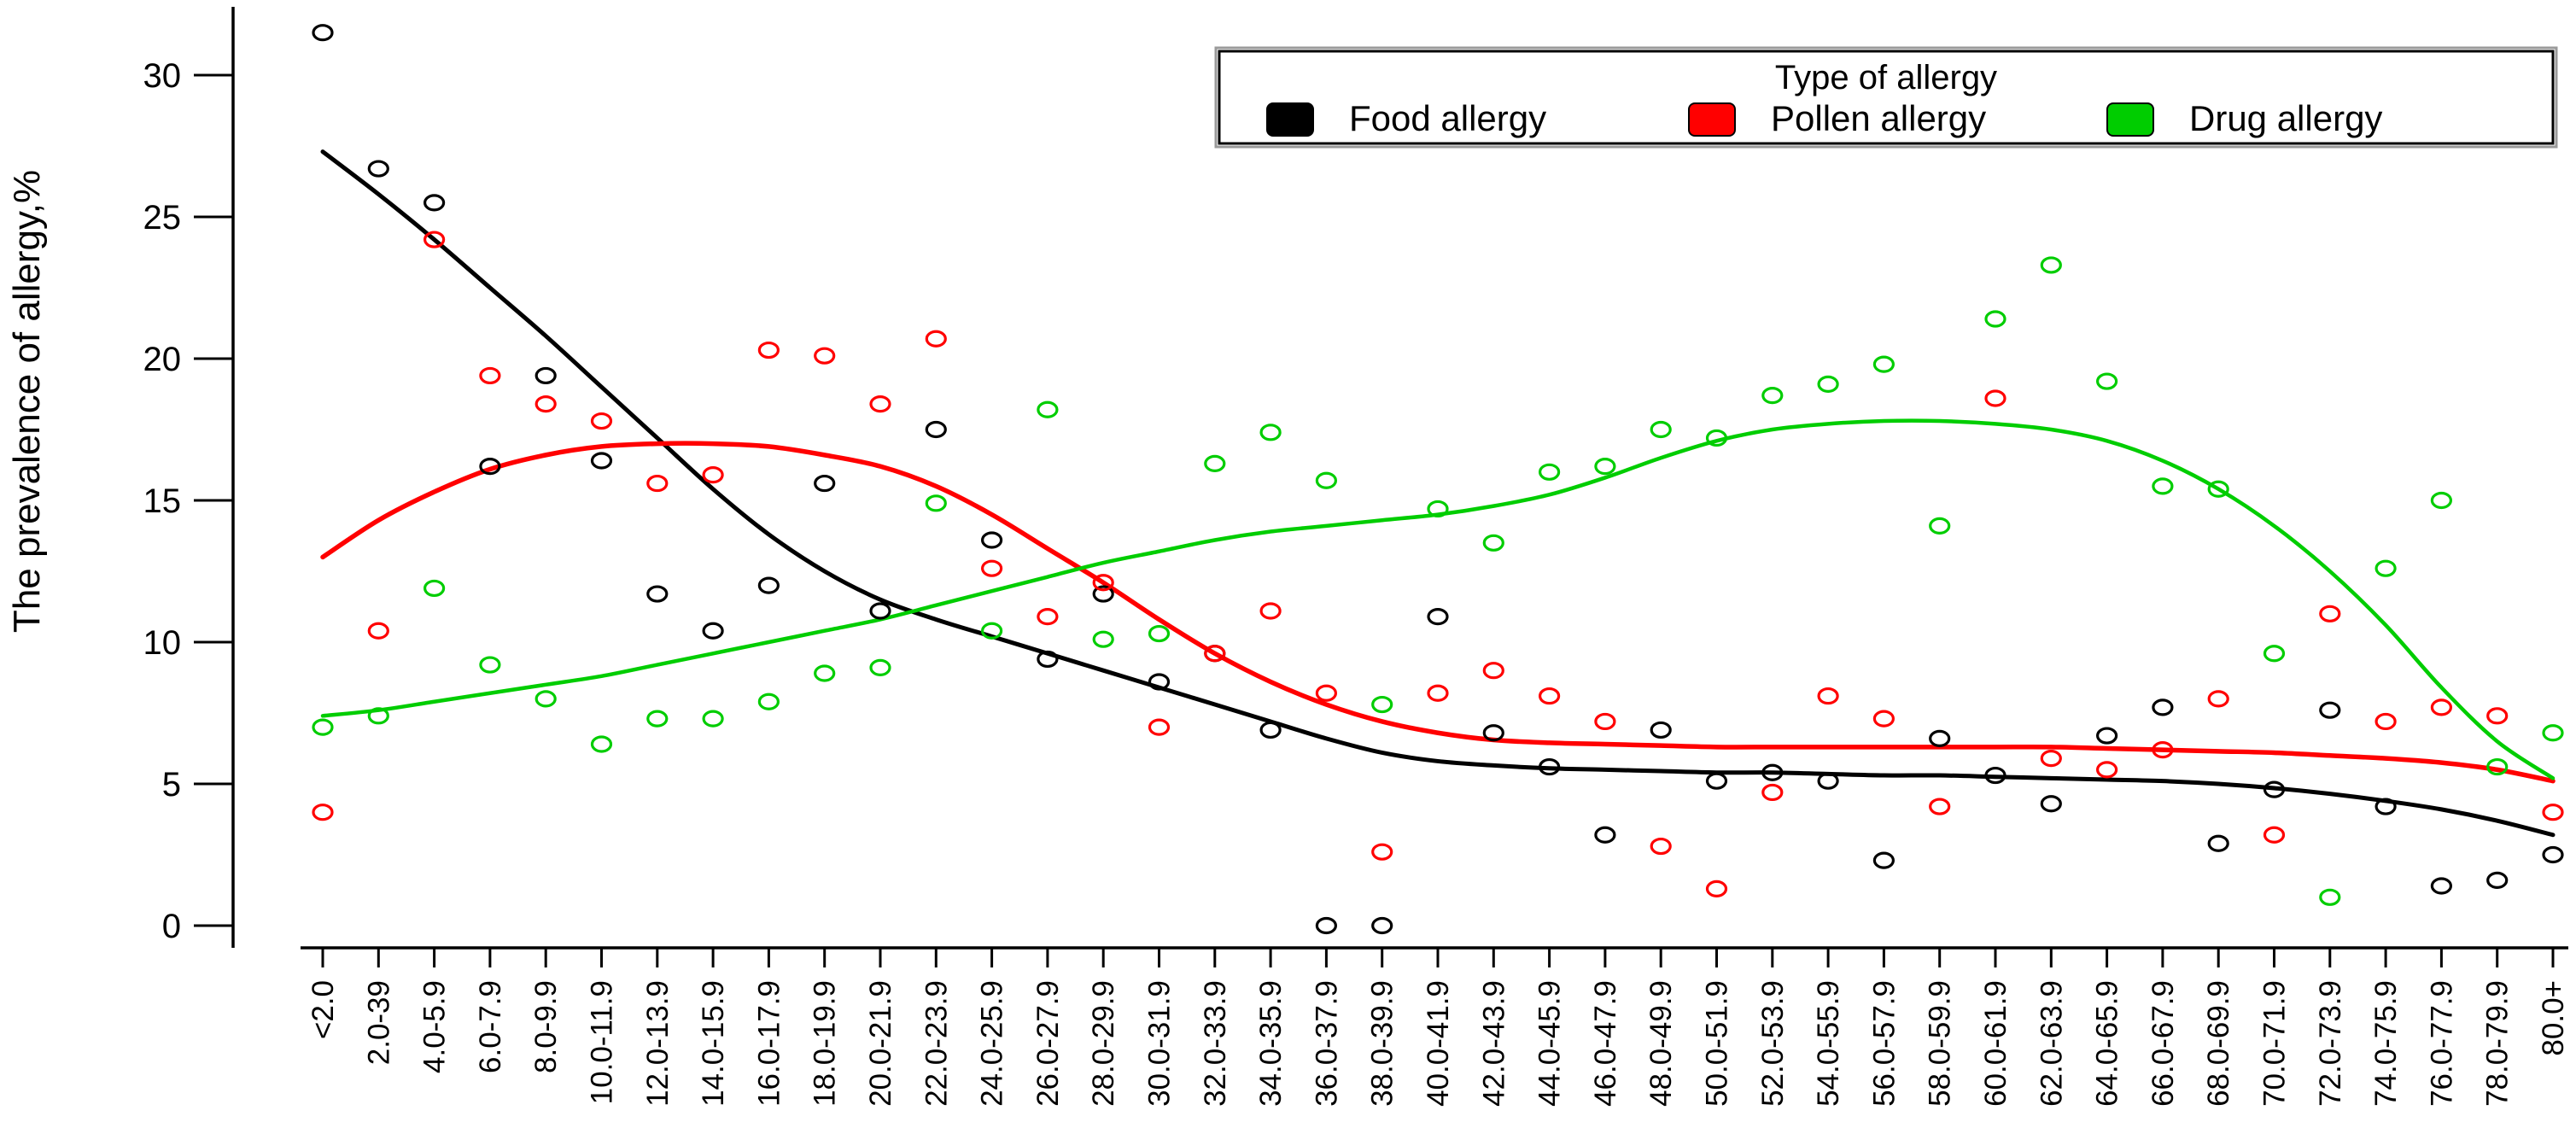  What do you see at coordinates (2285, 118) in the screenshot?
I see `legend-label-drug: Drug allergy` at bounding box center [2285, 118].